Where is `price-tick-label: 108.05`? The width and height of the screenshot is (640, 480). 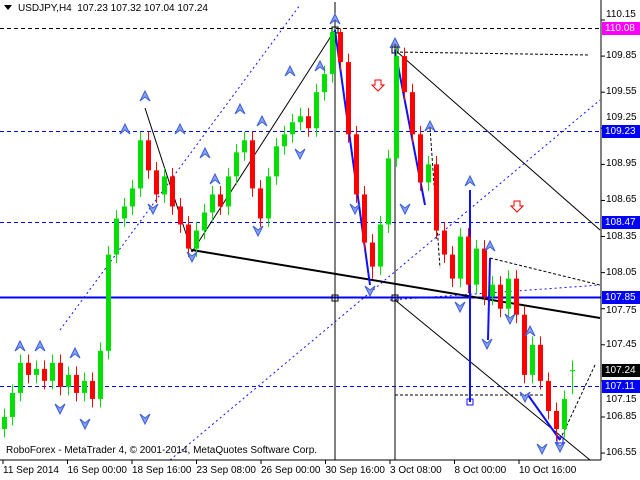 price-tick-label: 108.05 is located at coordinates (621, 272).